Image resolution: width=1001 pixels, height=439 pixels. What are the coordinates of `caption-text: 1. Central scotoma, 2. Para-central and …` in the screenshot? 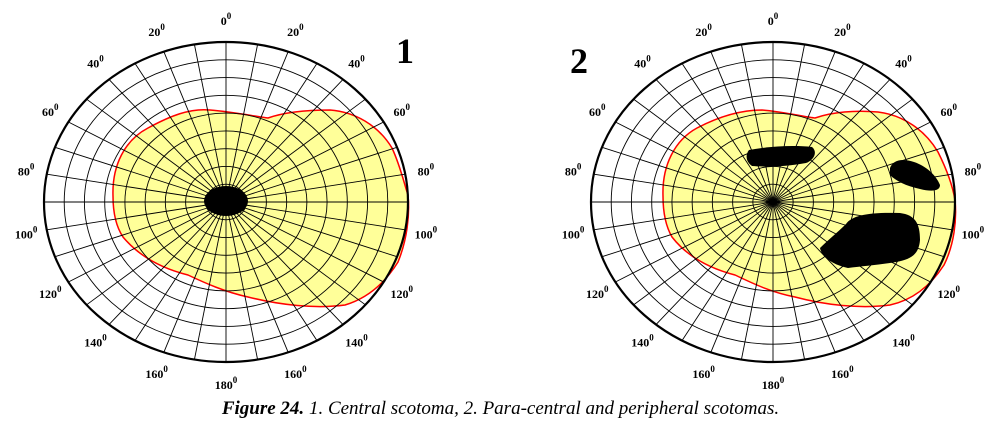 It's located at (542, 408).